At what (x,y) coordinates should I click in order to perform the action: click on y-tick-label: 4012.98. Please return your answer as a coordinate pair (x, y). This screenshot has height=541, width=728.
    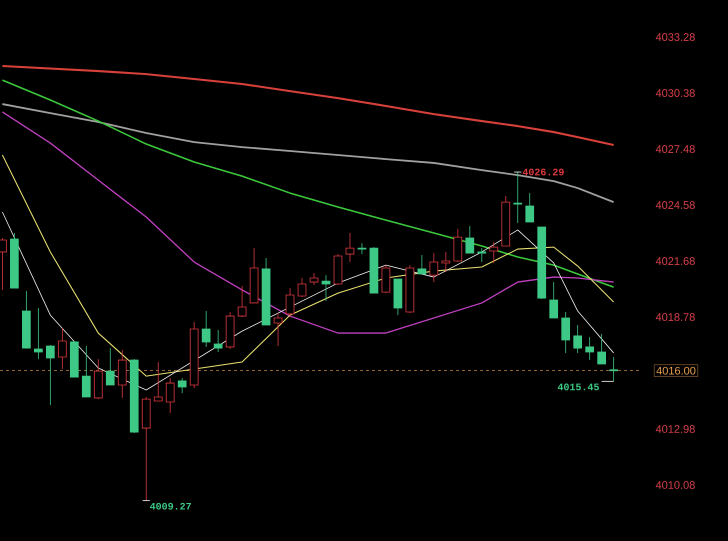
    Looking at the image, I should click on (675, 429).